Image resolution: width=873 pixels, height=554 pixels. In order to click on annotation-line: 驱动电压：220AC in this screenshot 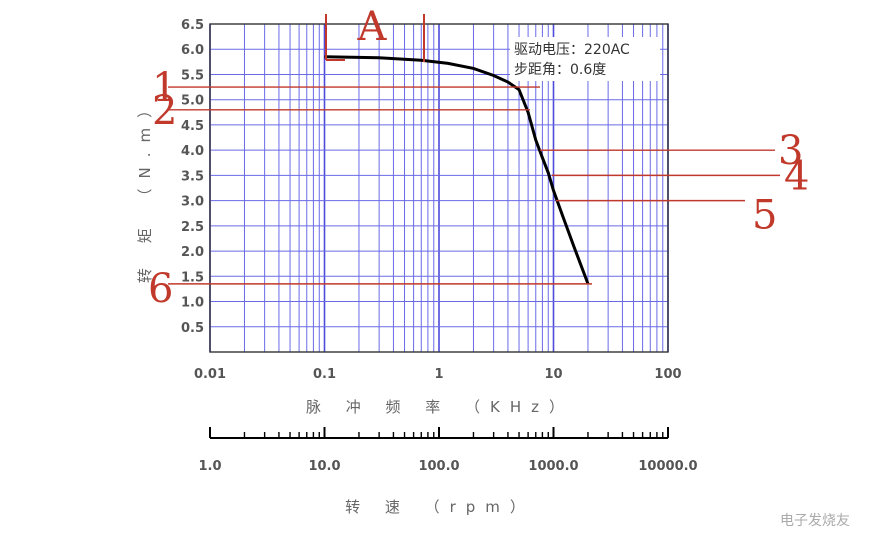, I will do `click(572, 50)`.